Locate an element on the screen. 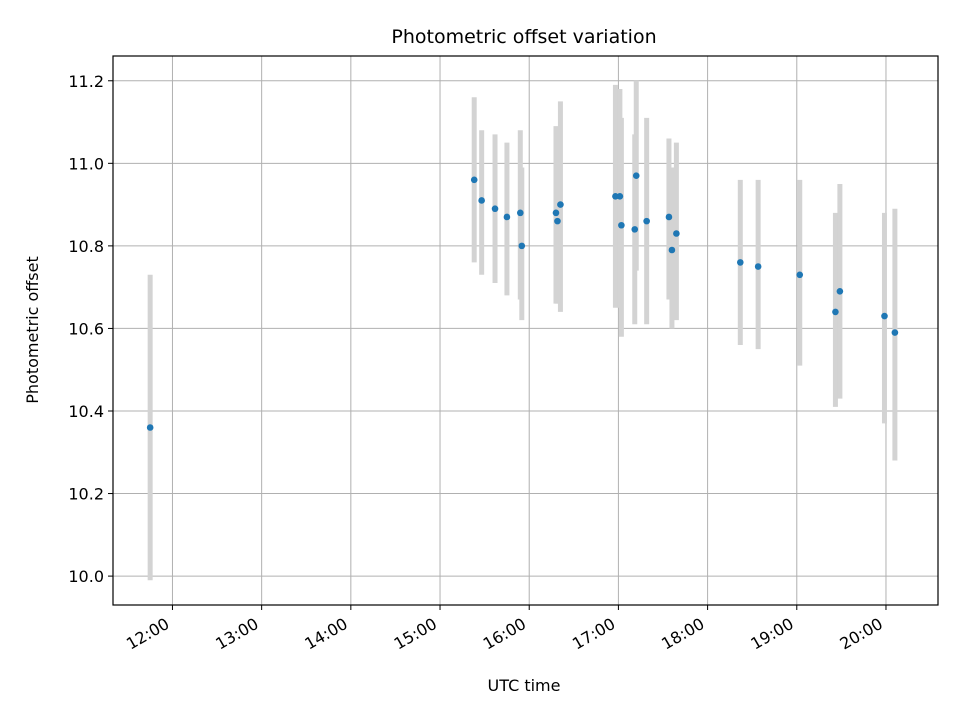 The height and width of the screenshot is (720, 960). y-tick-label: 10.2 is located at coordinates (86, 494).